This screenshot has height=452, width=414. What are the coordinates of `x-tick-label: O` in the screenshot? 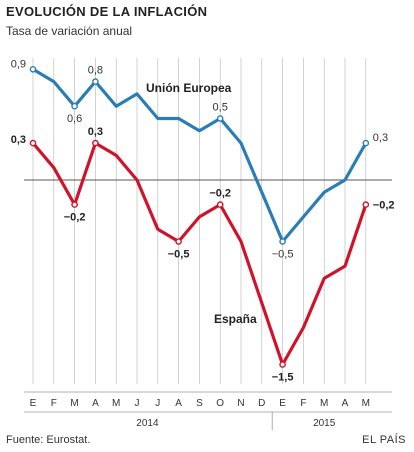 It's located at (220, 403).